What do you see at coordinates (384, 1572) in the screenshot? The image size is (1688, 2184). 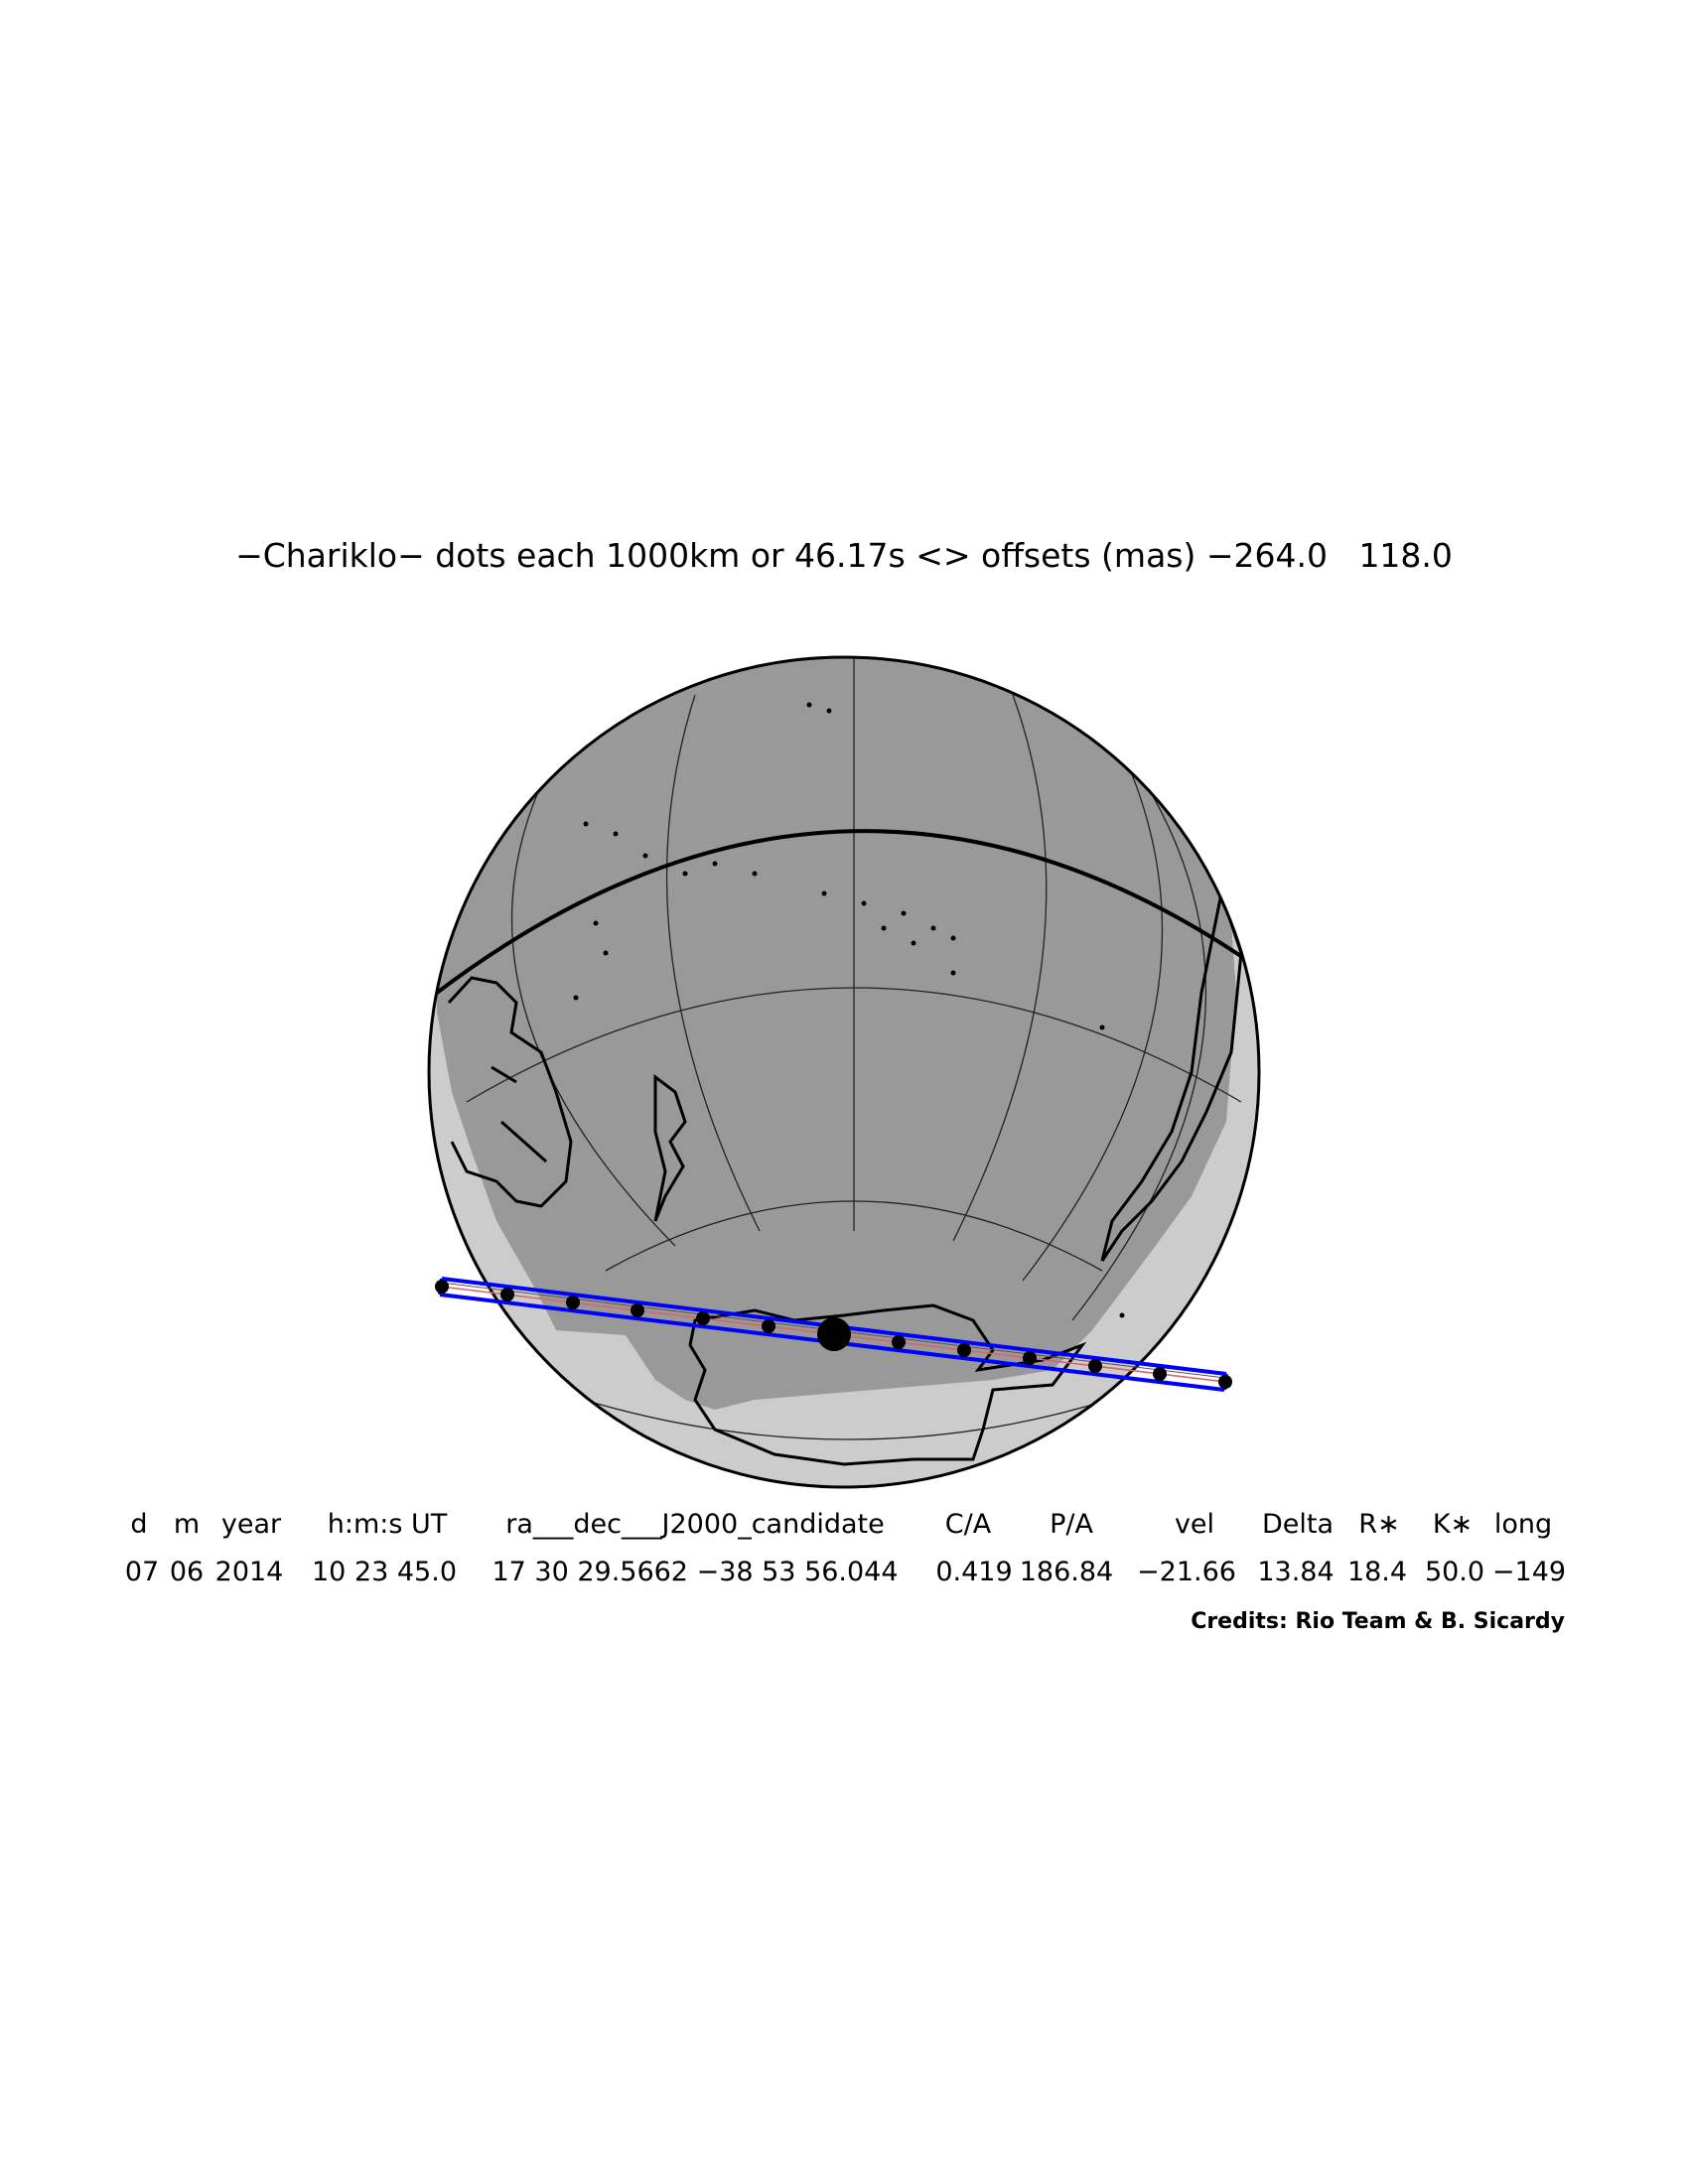 I see `value-time: 10 23 45.0` at bounding box center [384, 1572].